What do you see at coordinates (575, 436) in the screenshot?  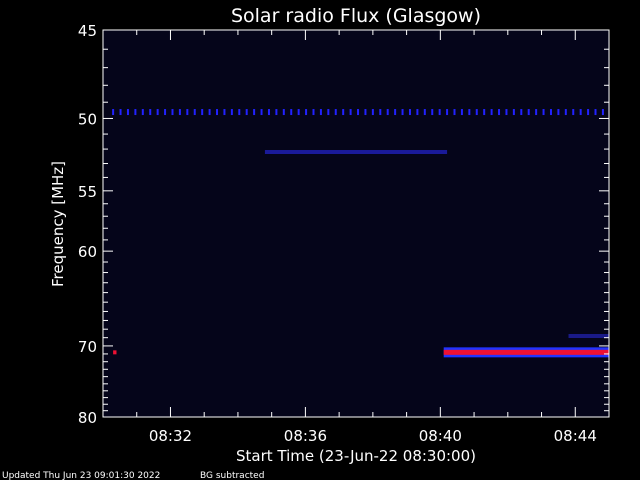 I see `x-tick-label: 08:44` at bounding box center [575, 436].